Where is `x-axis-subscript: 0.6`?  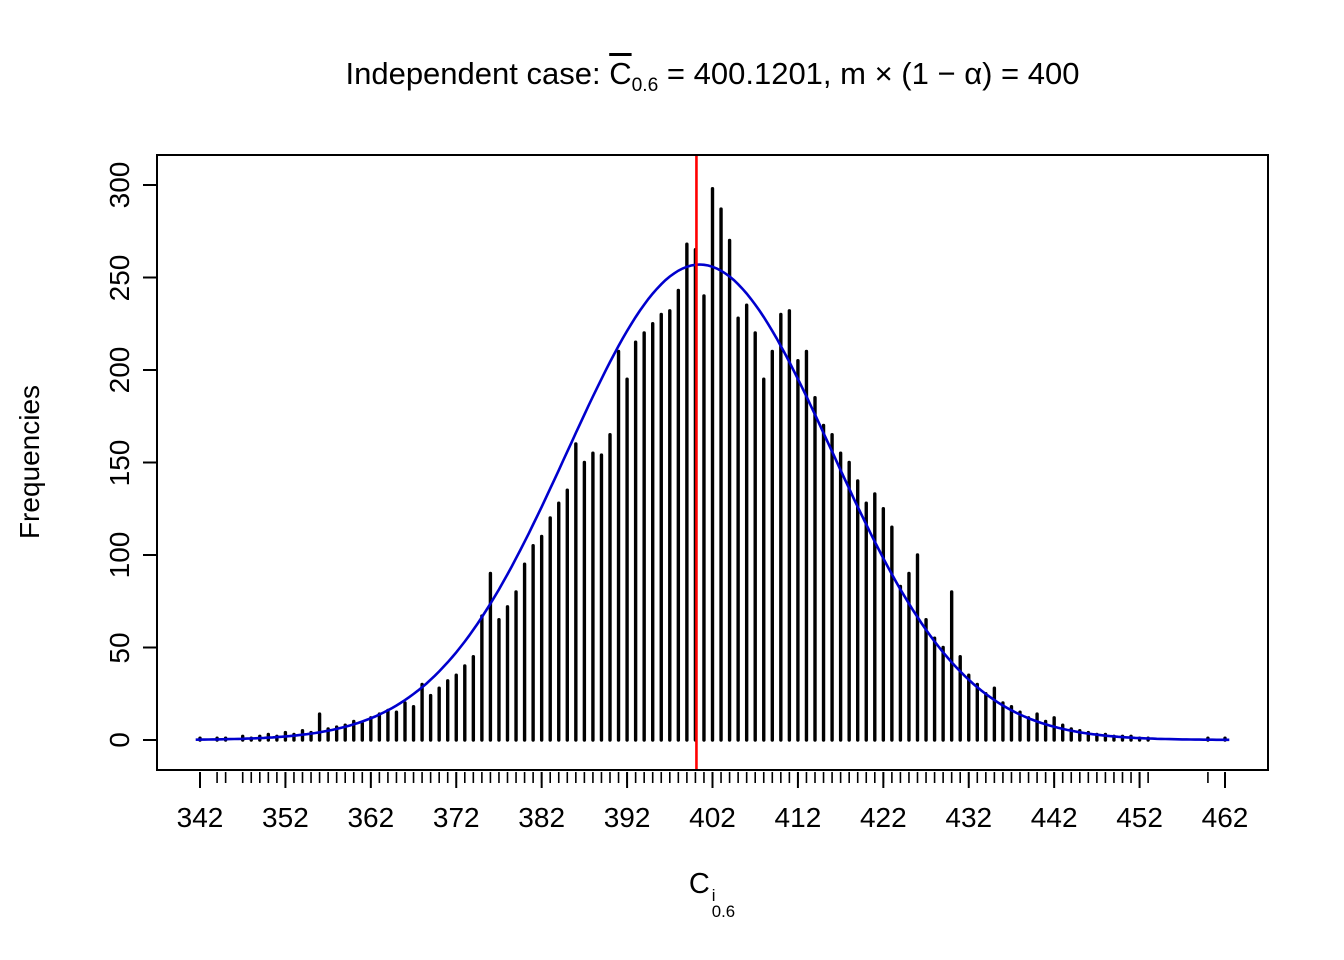 x-axis-subscript: 0.6 is located at coordinates (723, 912).